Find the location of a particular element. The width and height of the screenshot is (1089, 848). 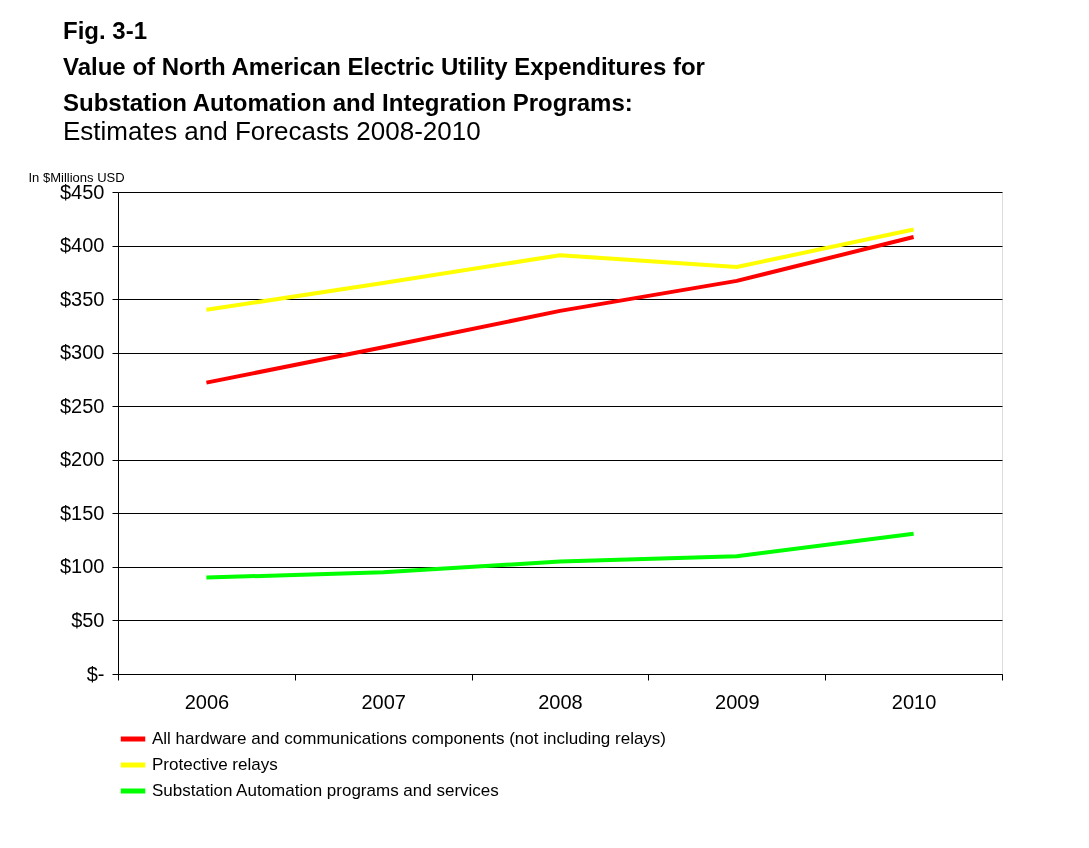

y-tick-label: $- is located at coordinates (95, 673).